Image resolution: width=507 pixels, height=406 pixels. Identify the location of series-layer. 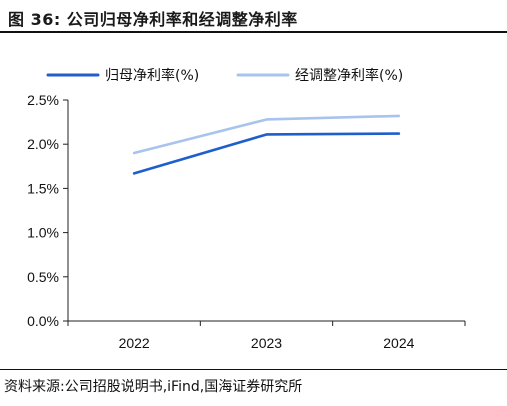
(266, 144).